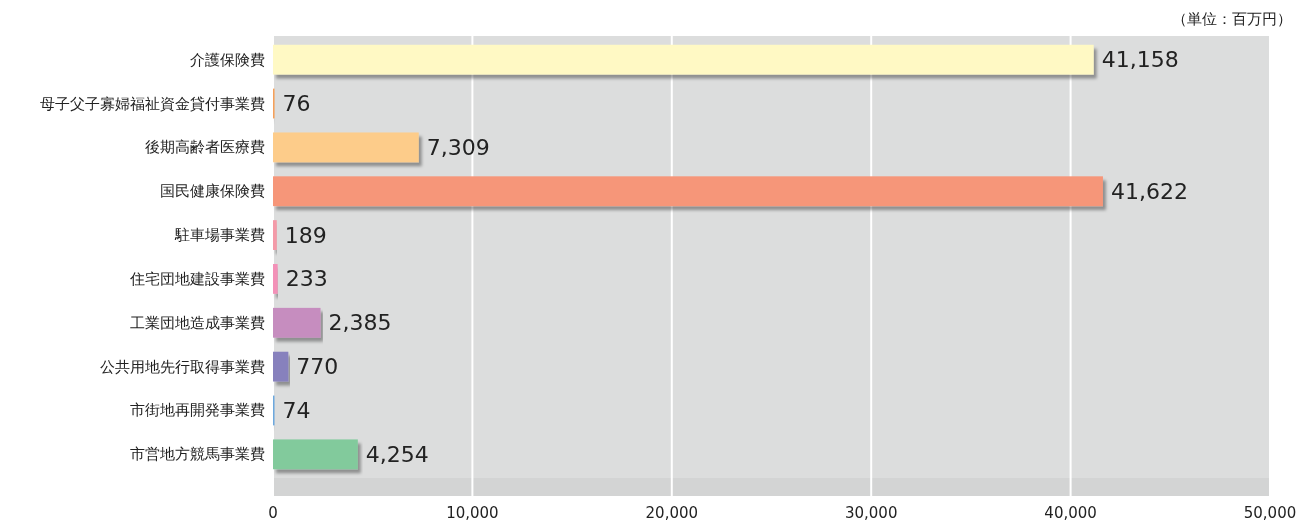 This screenshot has width=1304, height=530. What do you see at coordinates (296, 104) in the screenshot?
I see `data-label: 76` at bounding box center [296, 104].